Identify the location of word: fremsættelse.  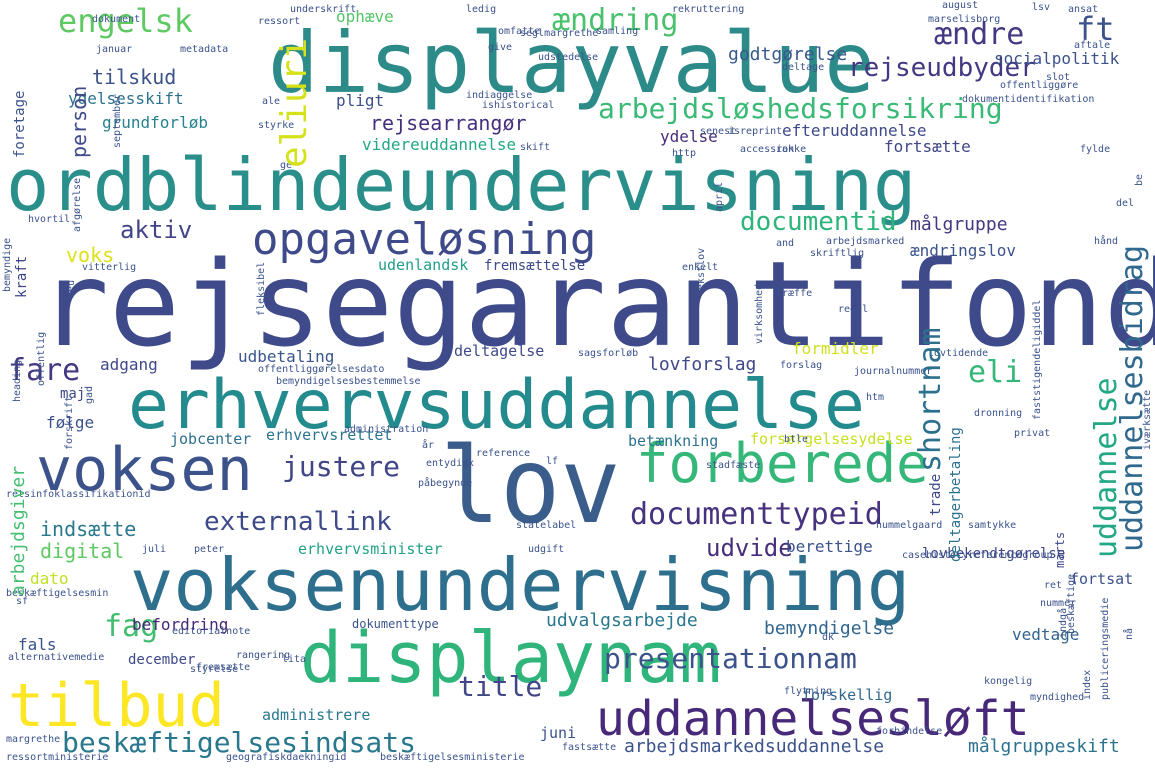
(534, 266).